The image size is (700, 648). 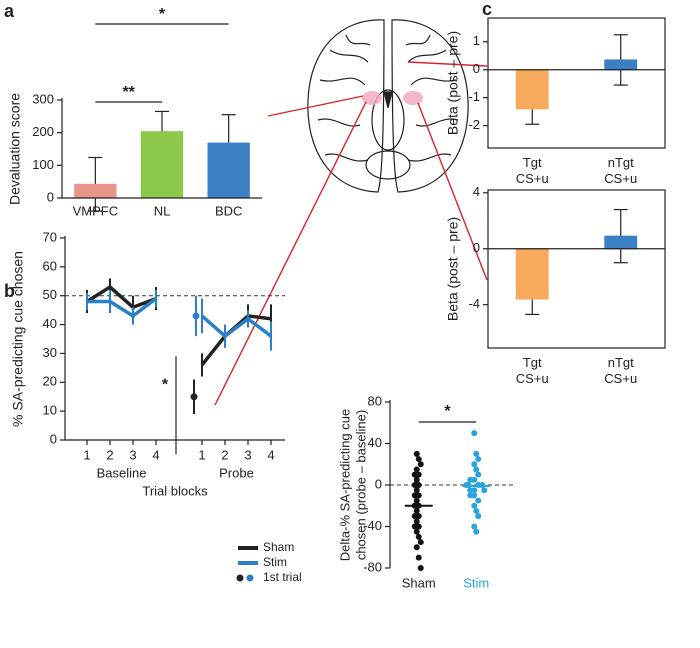 I want to click on x-tick-label: nTgt CS+u, so click(x=620, y=370).